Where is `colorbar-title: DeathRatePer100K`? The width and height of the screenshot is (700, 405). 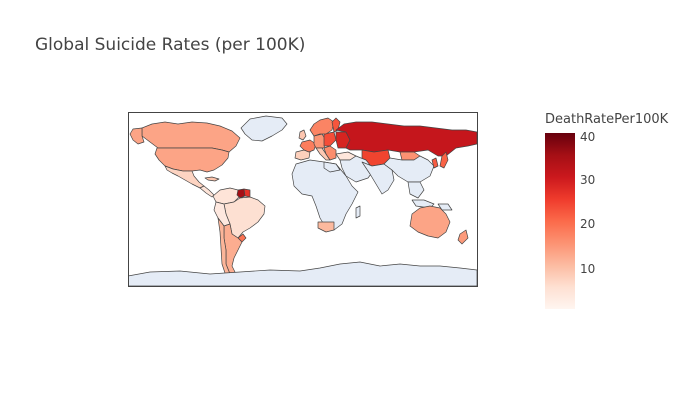 colorbar-title: DeathRatePer100K is located at coordinates (607, 119).